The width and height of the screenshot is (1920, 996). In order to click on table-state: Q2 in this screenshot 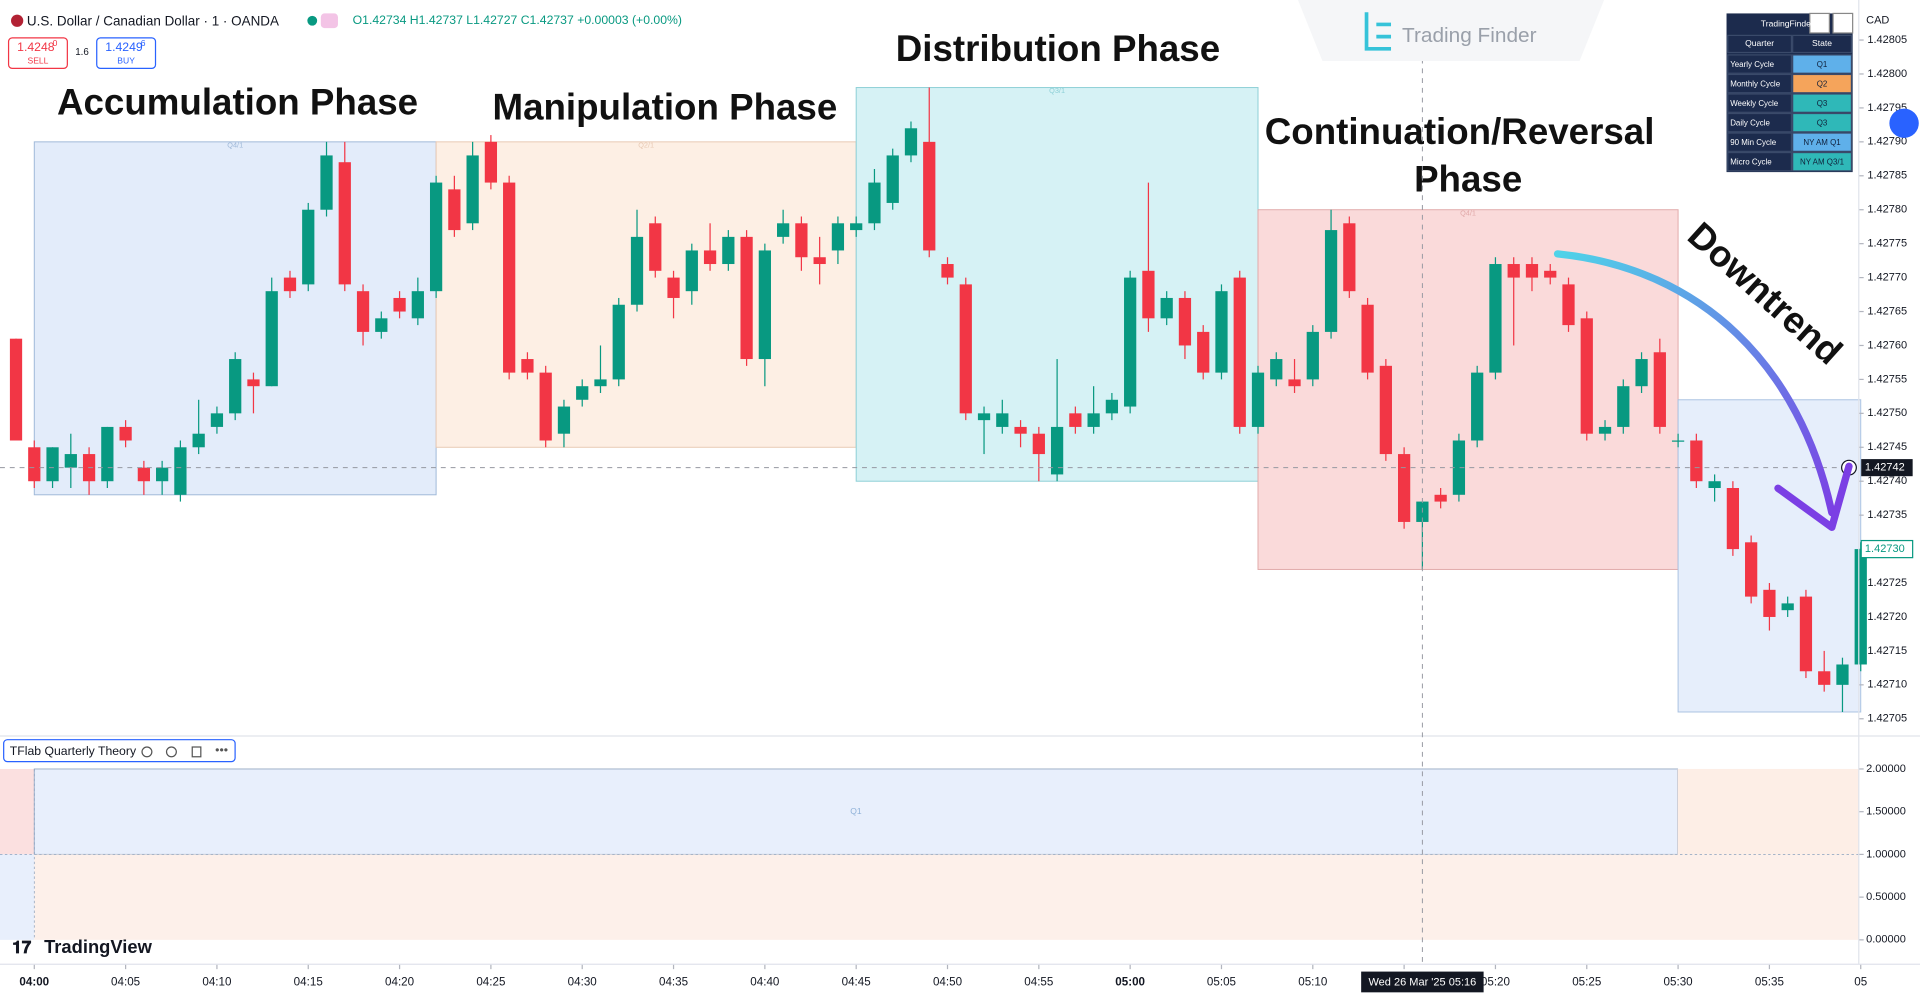, I will do `click(1822, 83)`.